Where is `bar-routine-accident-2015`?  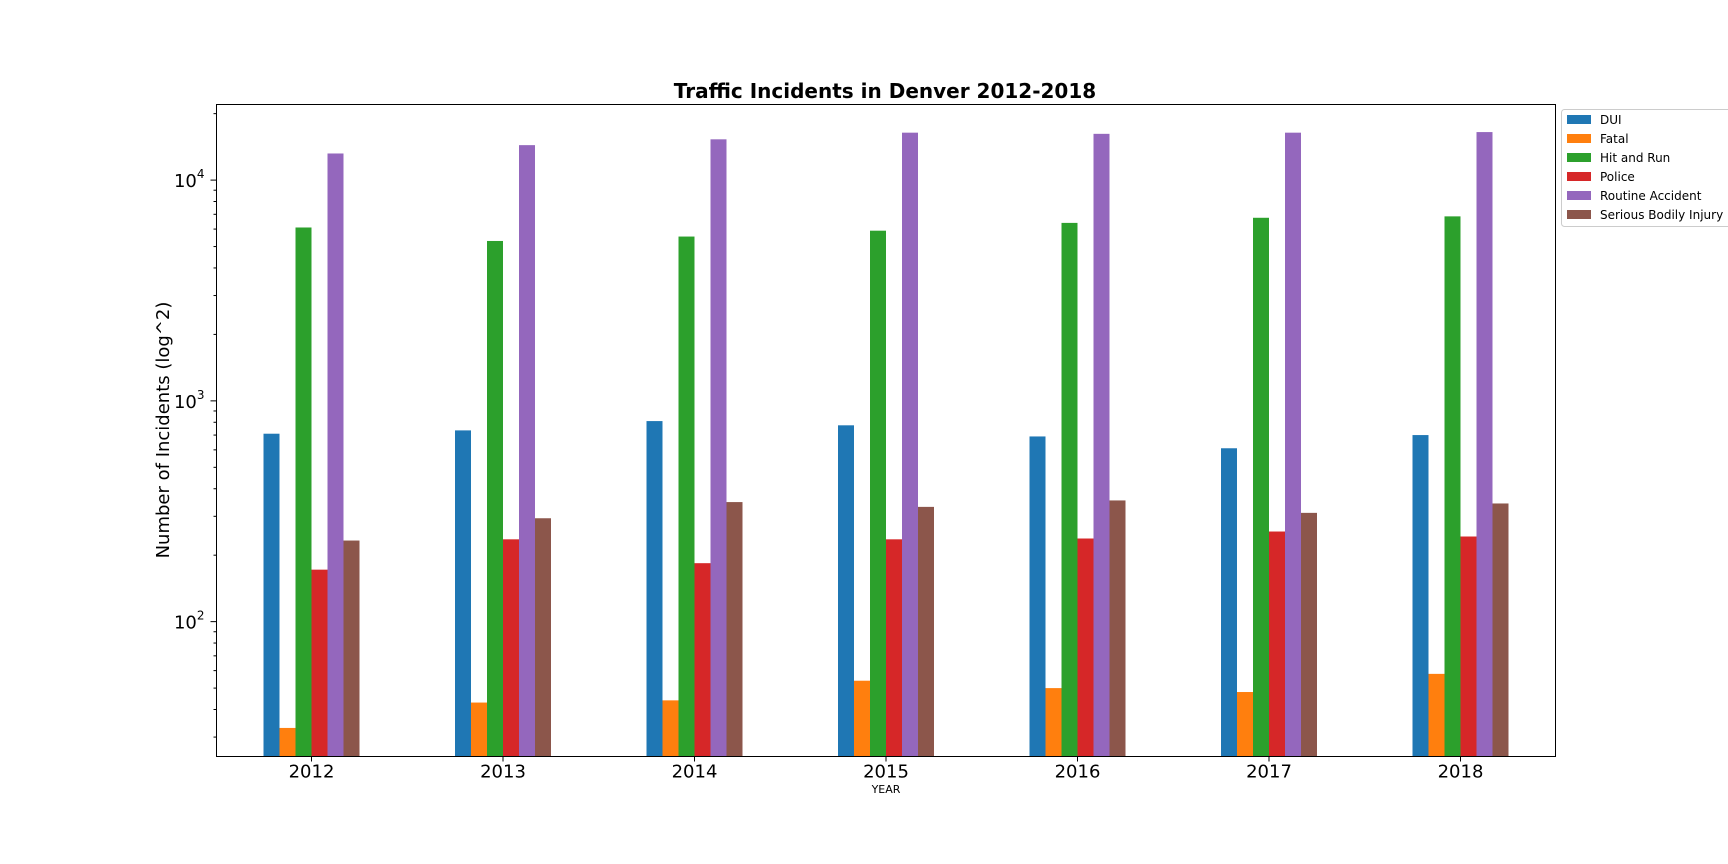
bar-routine-accident-2015 is located at coordinates (910, 444).